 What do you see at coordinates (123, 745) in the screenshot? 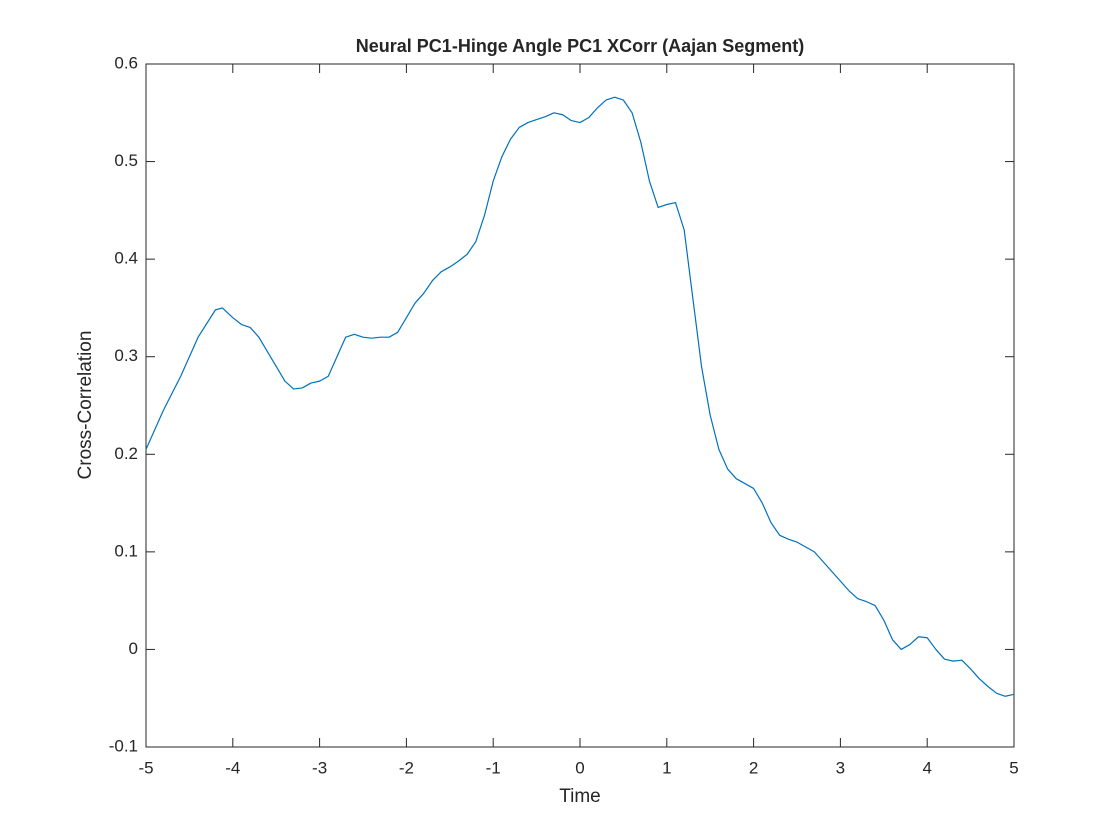
I see `y-tick-label: -0.1` at bounding box center [123, 745].